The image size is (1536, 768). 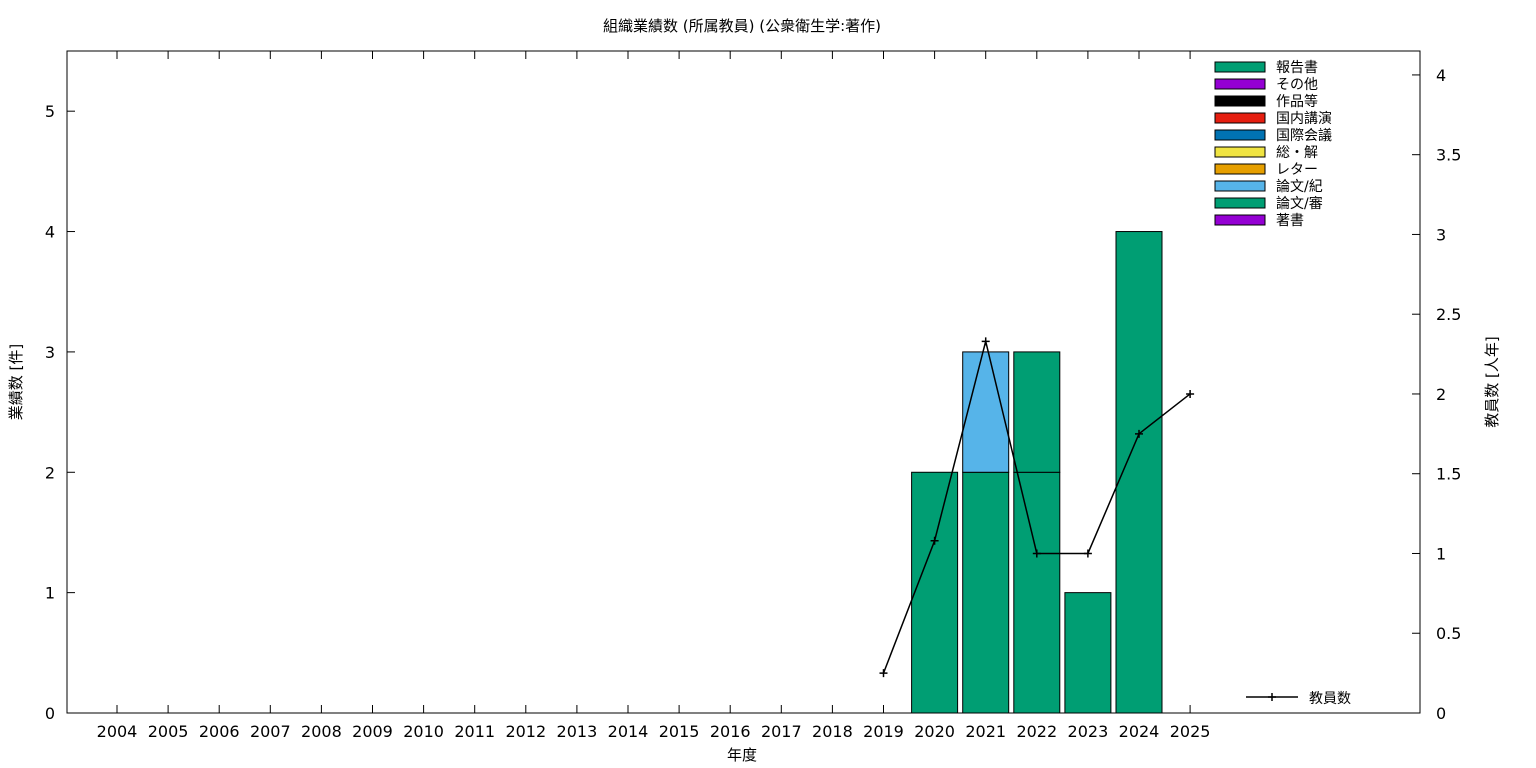 I want to click on legend-label-3: 国内講演, so click(x=1304, y=119).